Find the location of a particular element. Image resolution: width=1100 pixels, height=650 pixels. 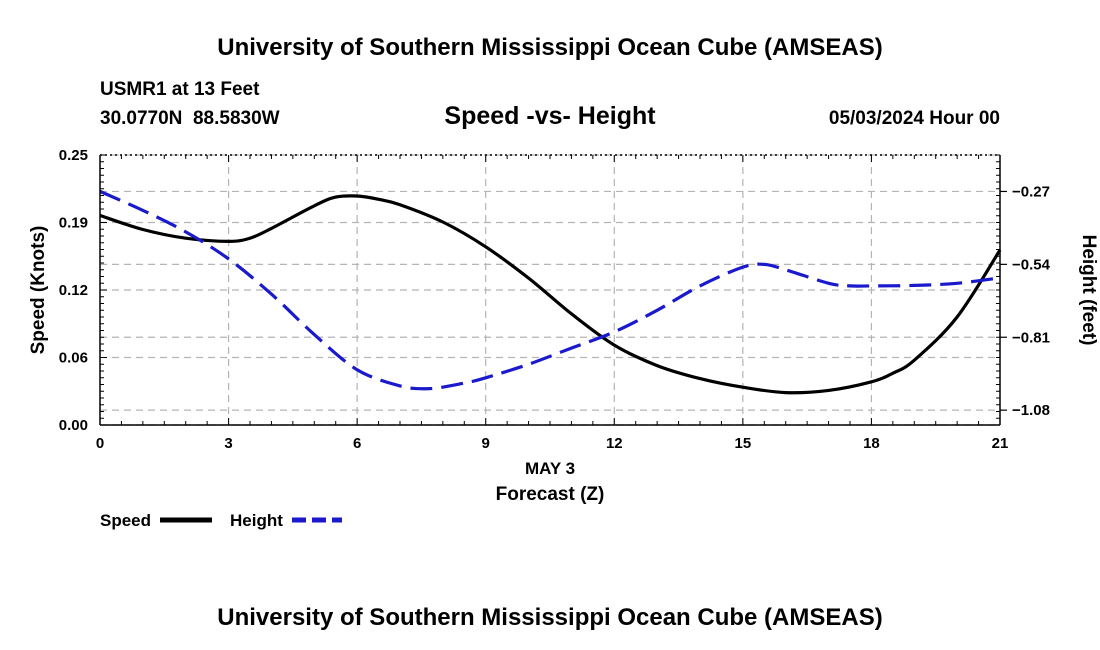

x-tick-label: 3 is located at coordinates (228, 443).